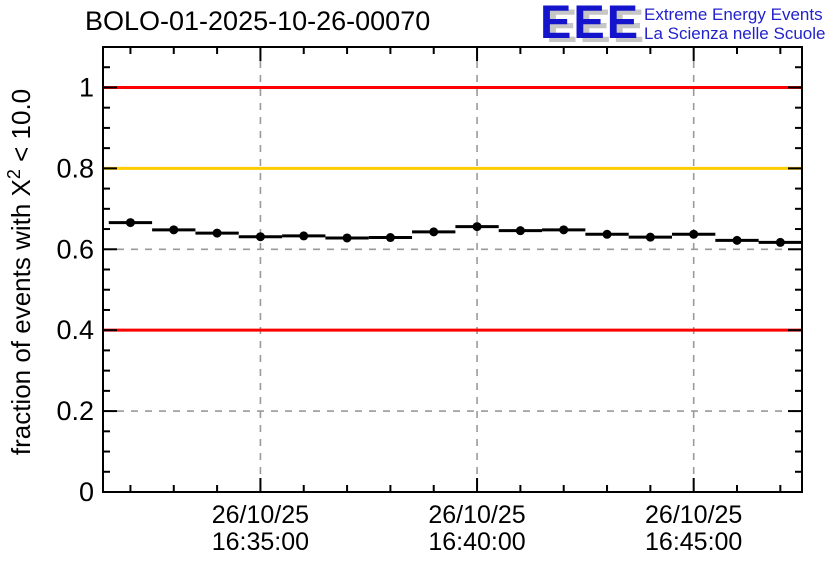 The width and height of the screenshot is (836, 572). I want to click on y-tick-label: 0.4, so click(75, 330).